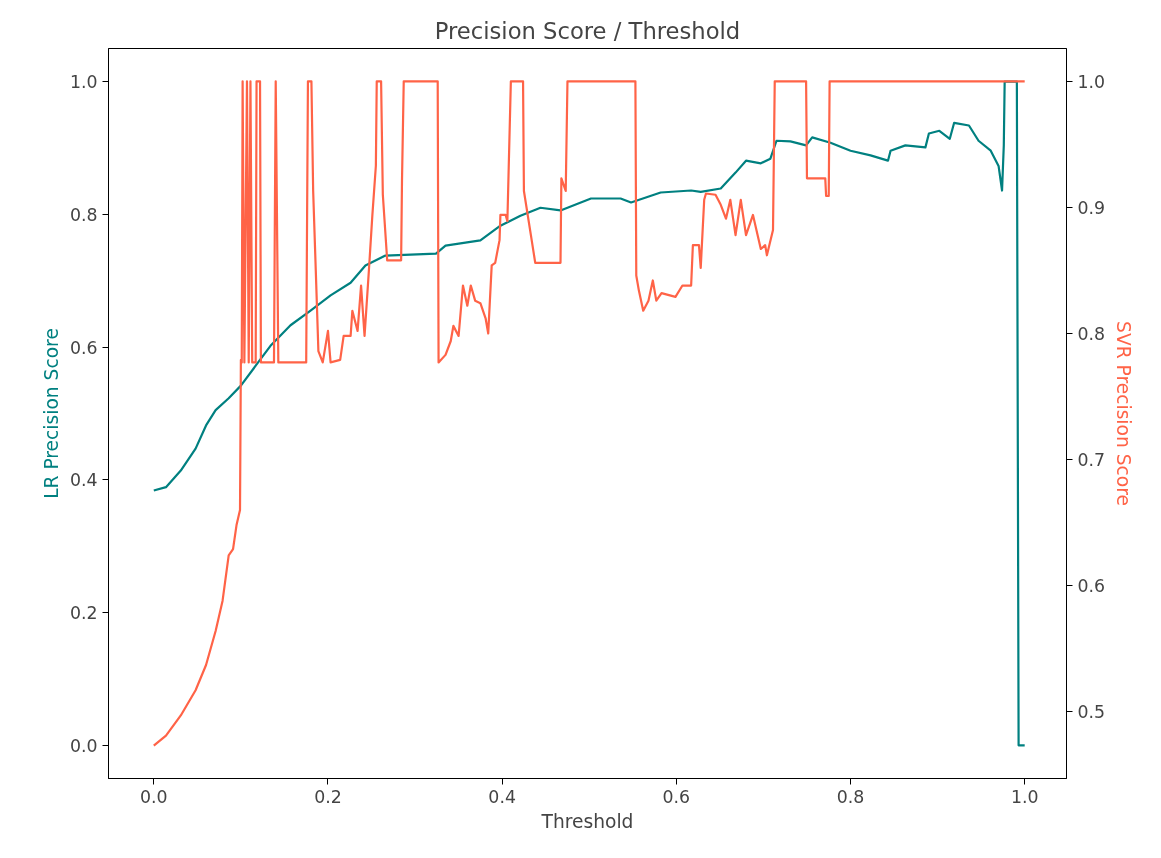 Image resolution: width=1161 pixels, height=858 pixels. Describe the element at coordinates (328, 796) in the screenshot. I see `x-tick-label: 0.2` at that location.